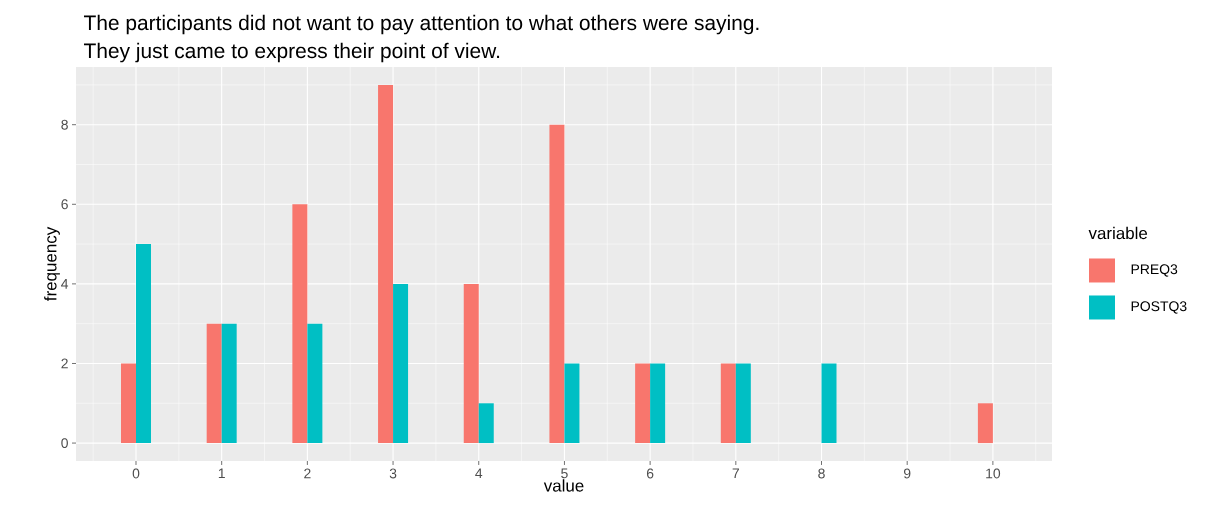 The height and width of the screenshot is (528, 1212). Describe the element at coordinates (907, 473) in the screenshot. I see `x-tick-label: 9` at that location.